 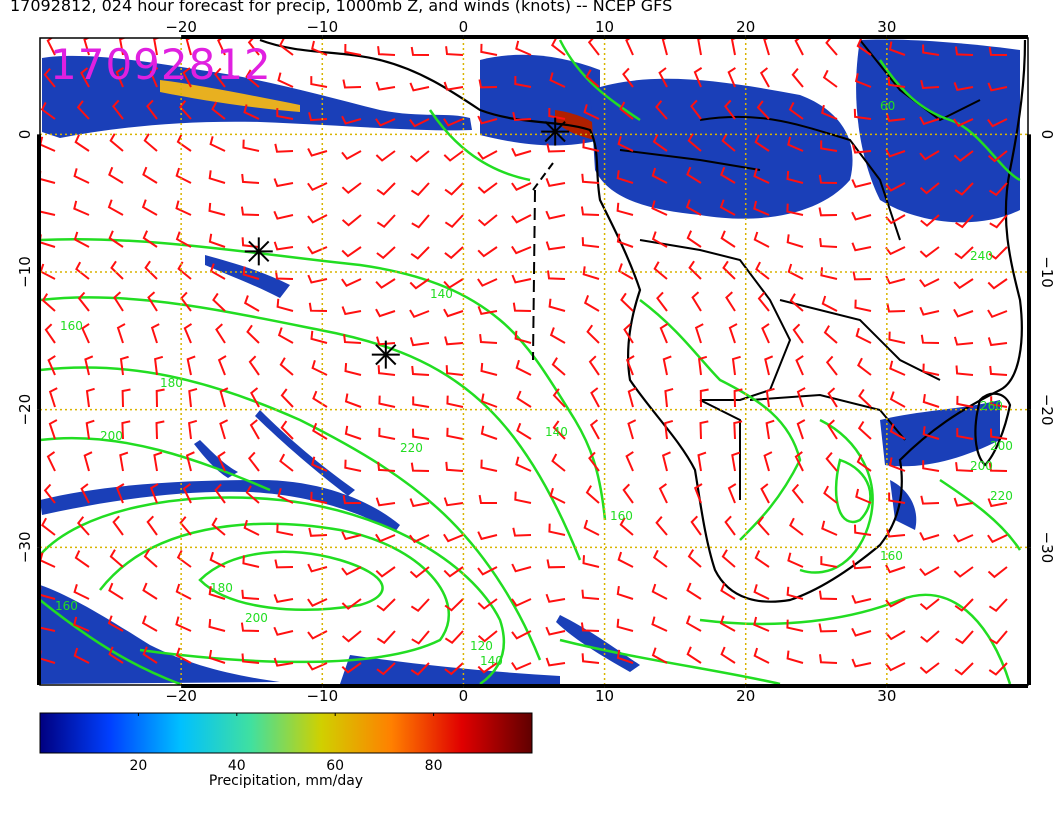 I want to click on contour-label: 160, so click(x=891, y=556).